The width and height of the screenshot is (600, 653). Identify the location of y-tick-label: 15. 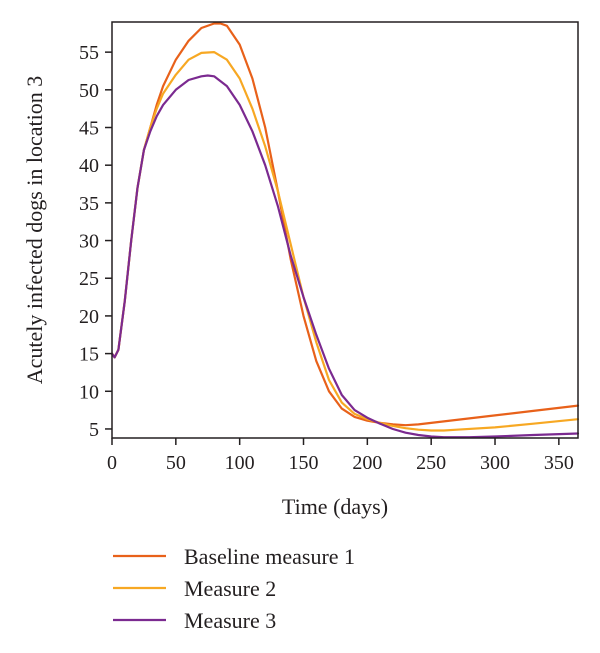
(89, 355).